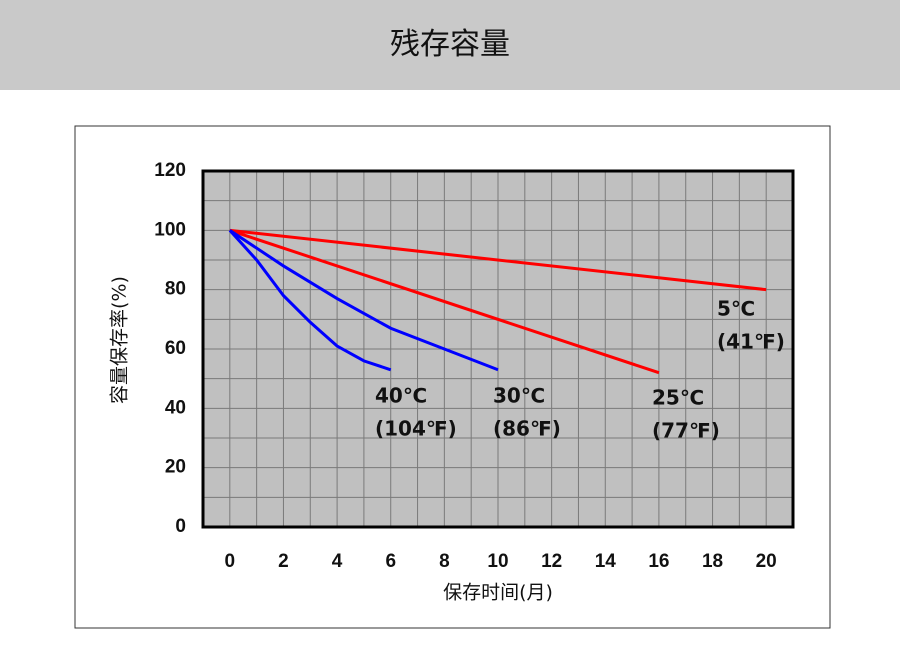 The width and height of the screenshot is (900, 656). I want to click on series-label: 30℃, so click(519, 396).